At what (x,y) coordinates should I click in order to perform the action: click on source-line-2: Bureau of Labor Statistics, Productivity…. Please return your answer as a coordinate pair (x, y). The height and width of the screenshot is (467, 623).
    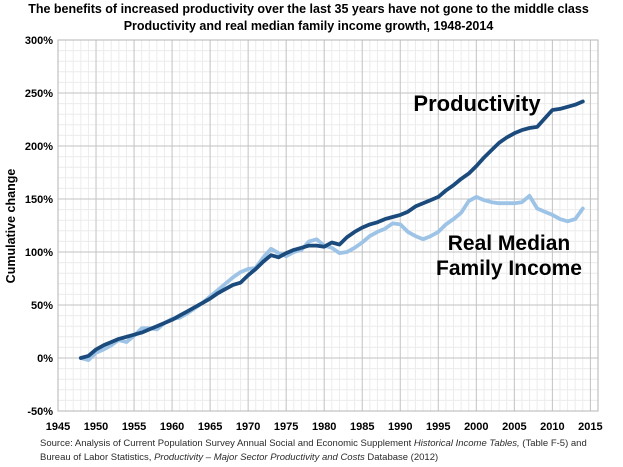
    Looking at the image, I should click on (239, 457).